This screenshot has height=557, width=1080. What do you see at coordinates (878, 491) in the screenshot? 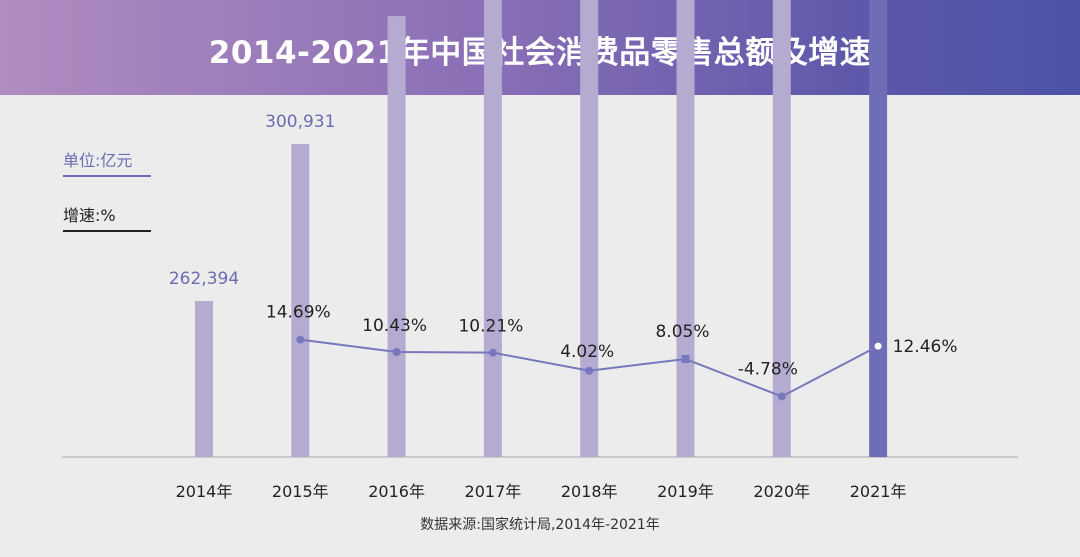
I see `x-tick-label-7: 2021年` at bounding box center [878, 491].